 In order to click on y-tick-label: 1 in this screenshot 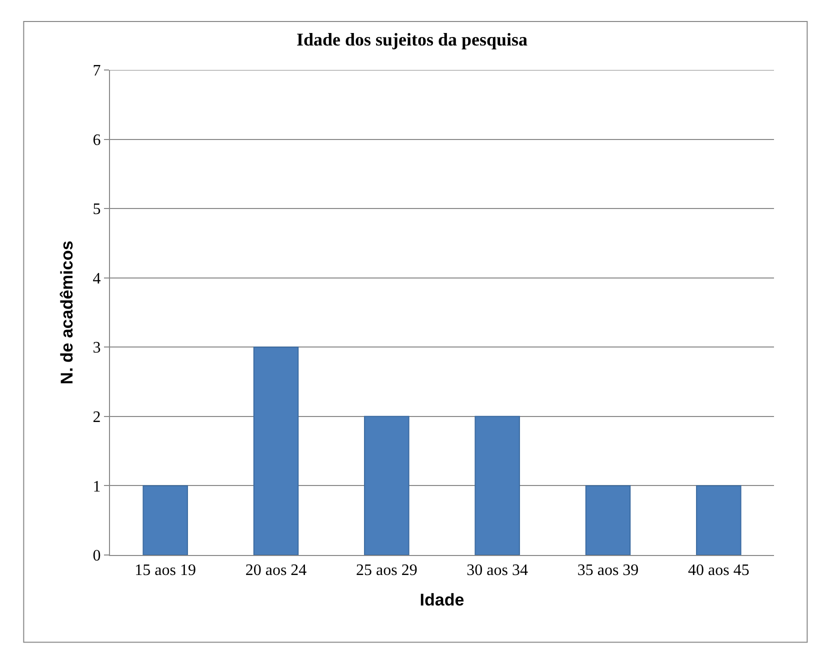, I will do `click(96, 487)`.